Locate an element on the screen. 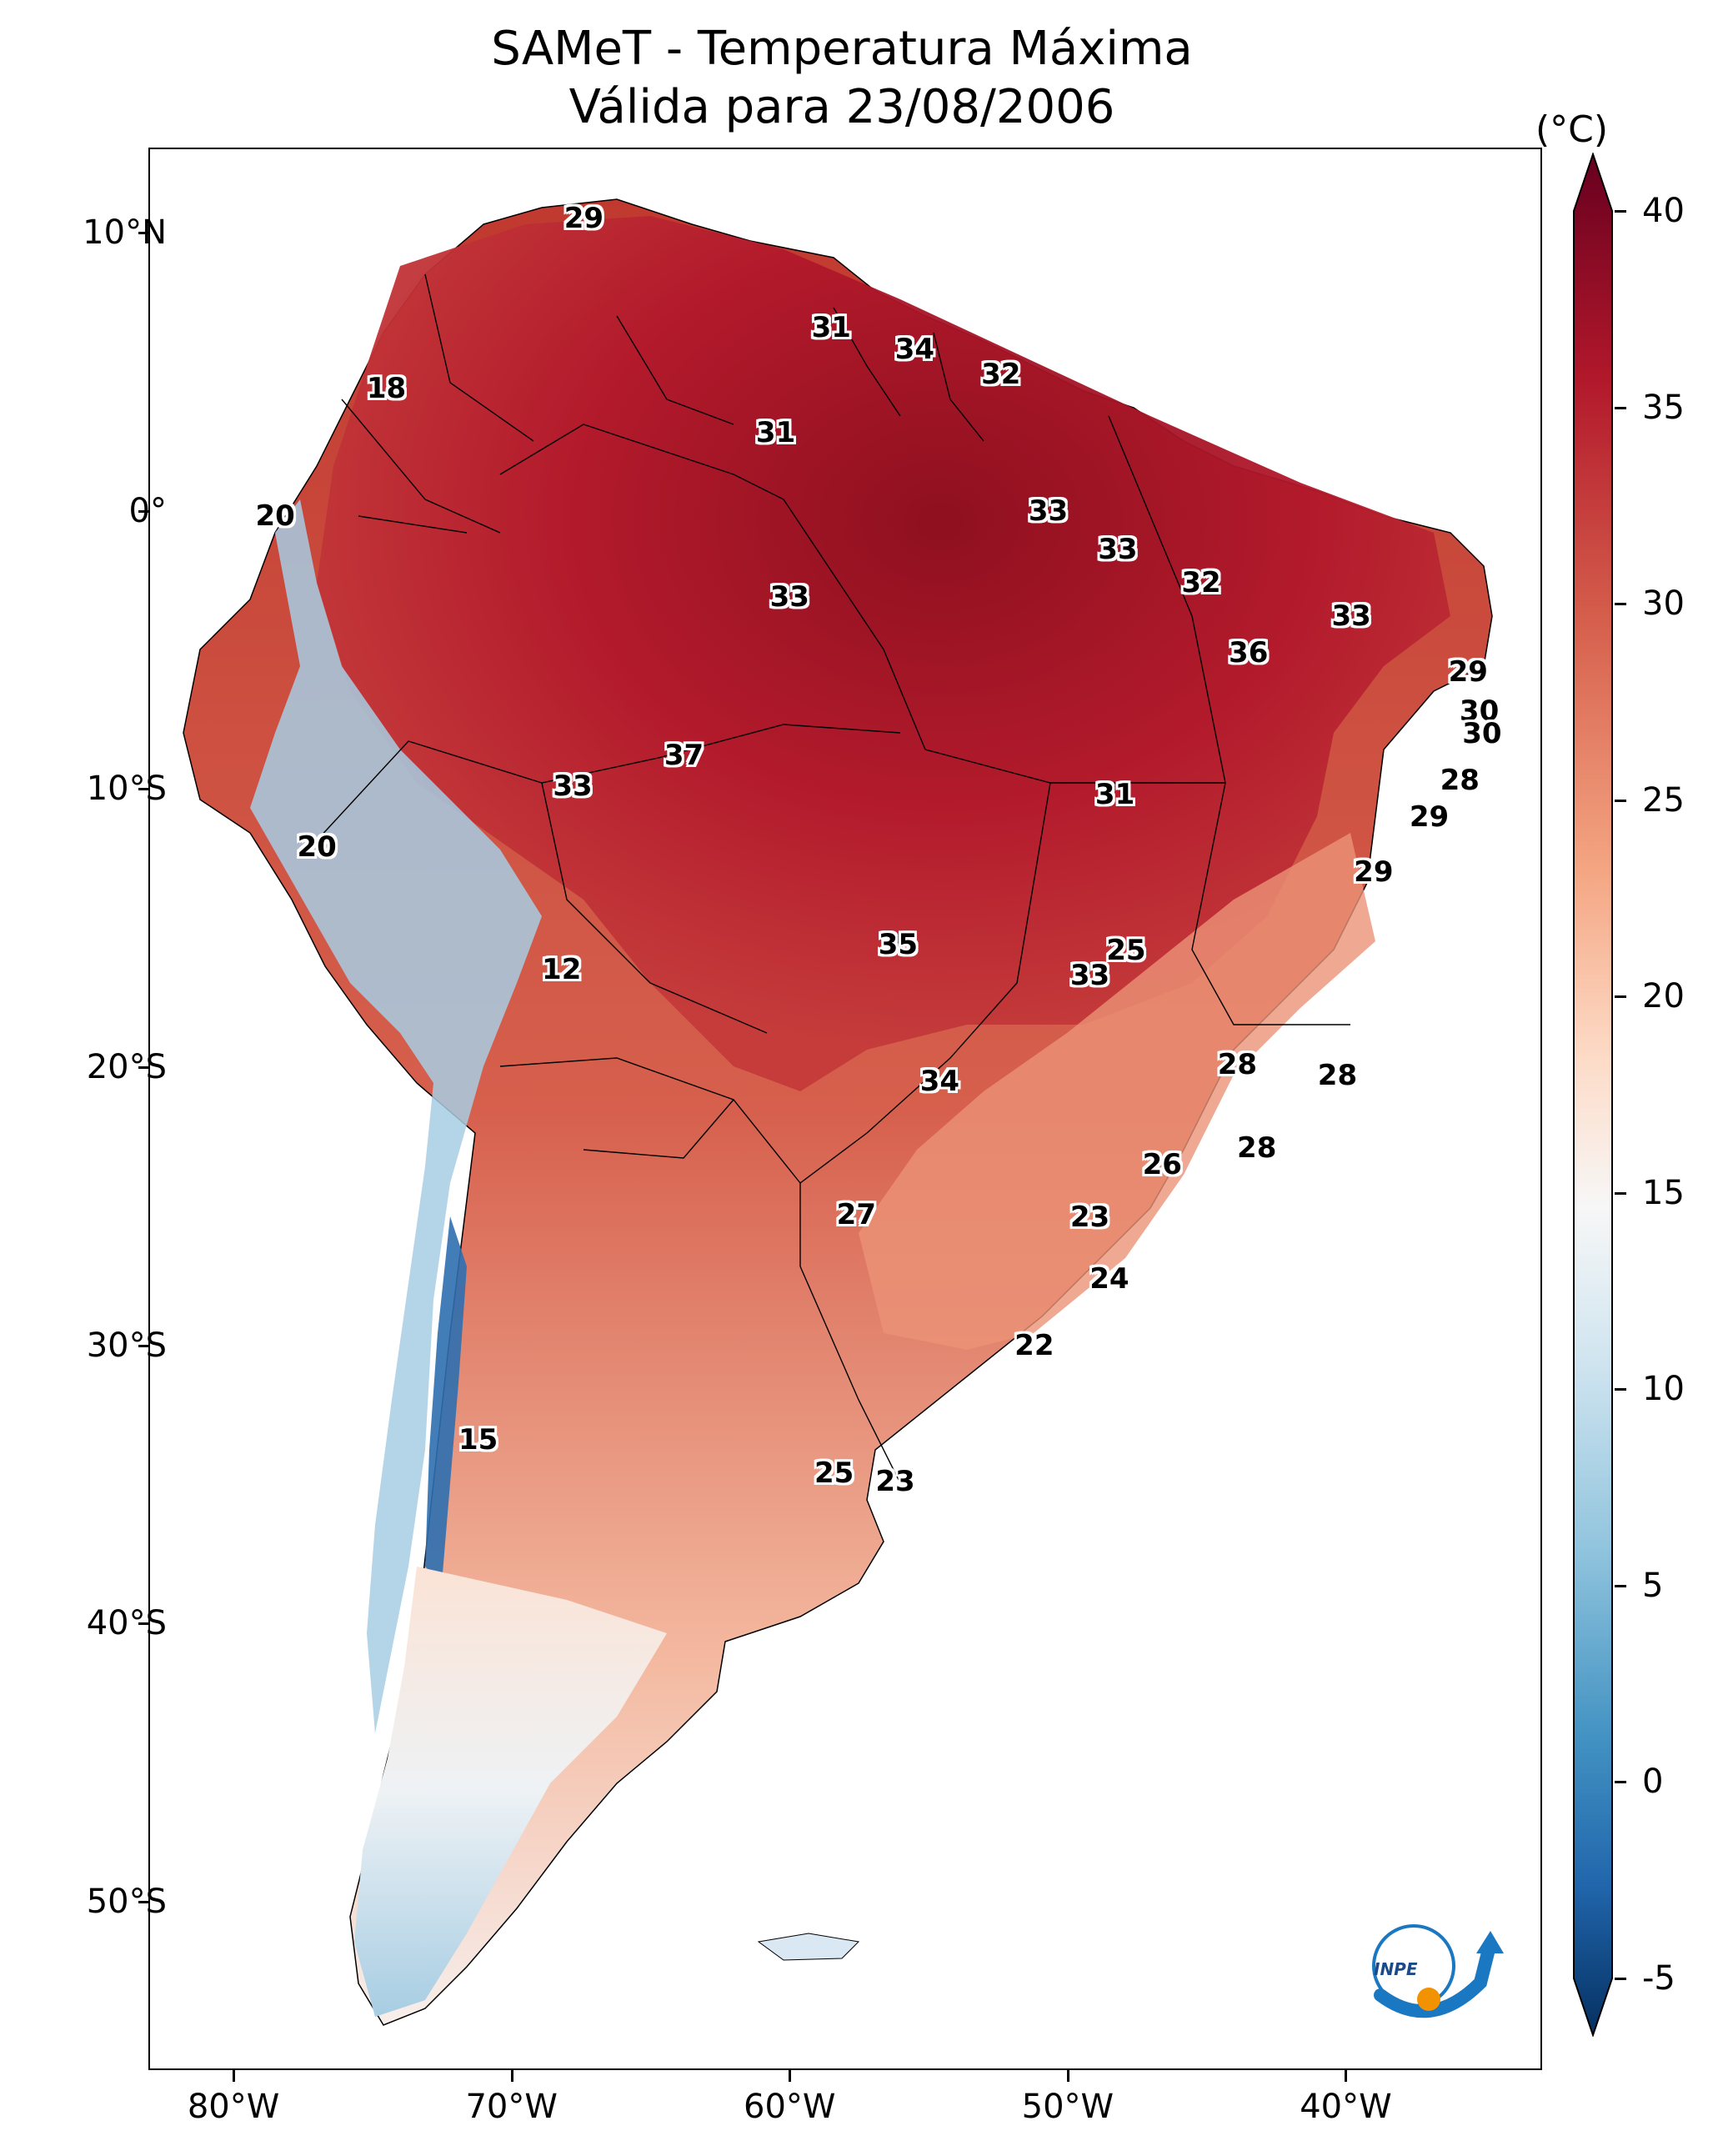 This screenshot has width=1723, height=2156. inpe-logo-text: INPE is located at coordinates (1396, 1969).